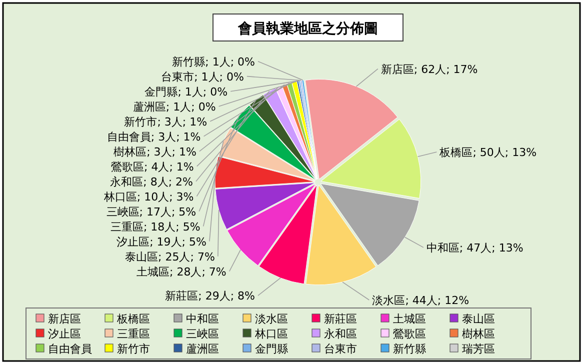 The image size is (583, 364). I want to click on legend-label: 土城區, so click(409, 319).